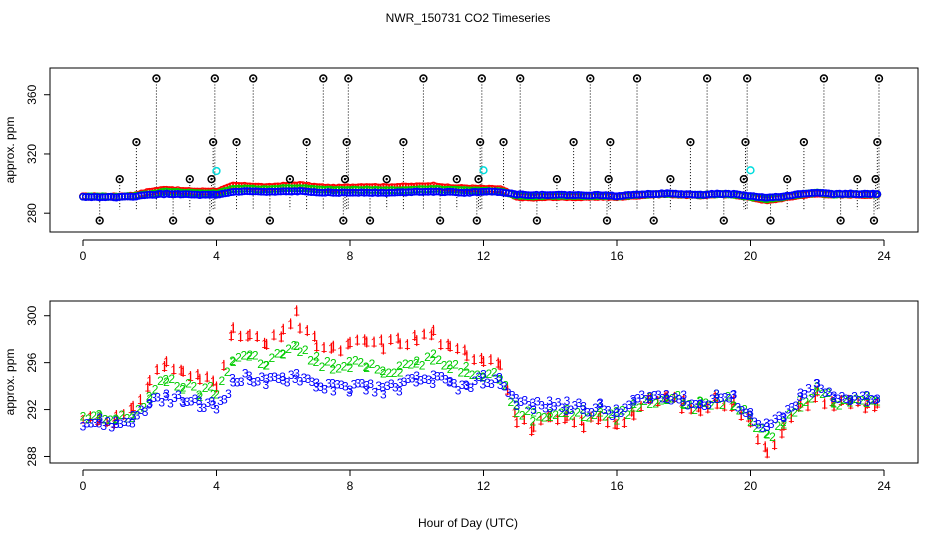 The image size is (936, 540). I want to click on bottom-y-tick-label: 292, so click(32, 409).